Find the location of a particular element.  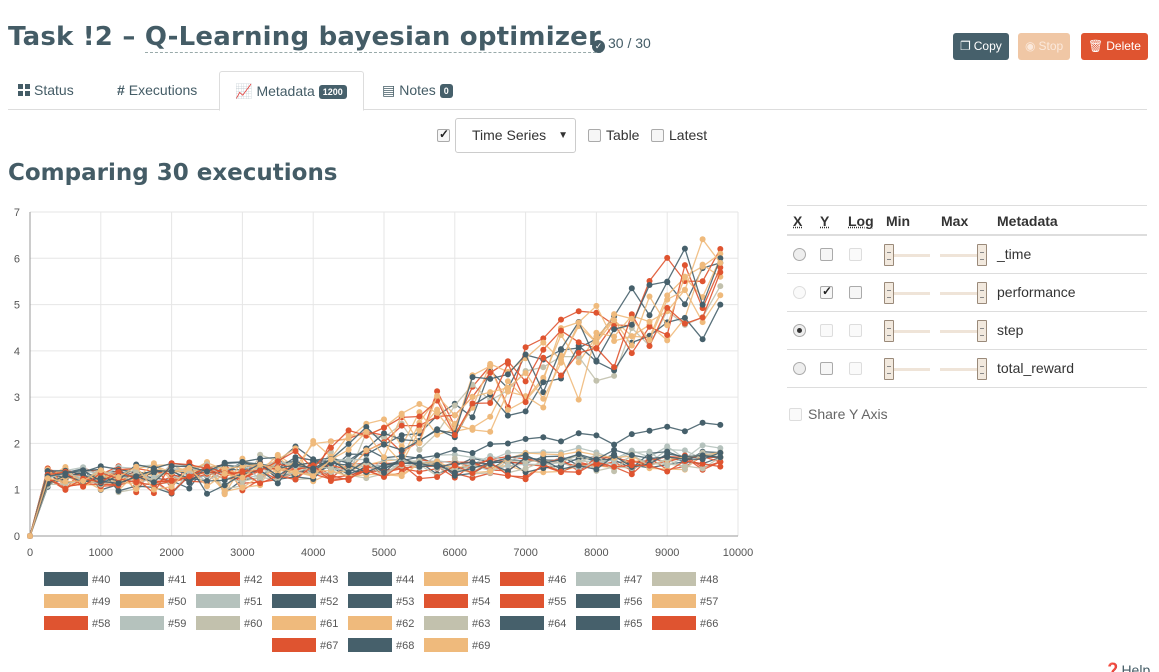

legend-item: #48 is located at coordinates (685, 580).